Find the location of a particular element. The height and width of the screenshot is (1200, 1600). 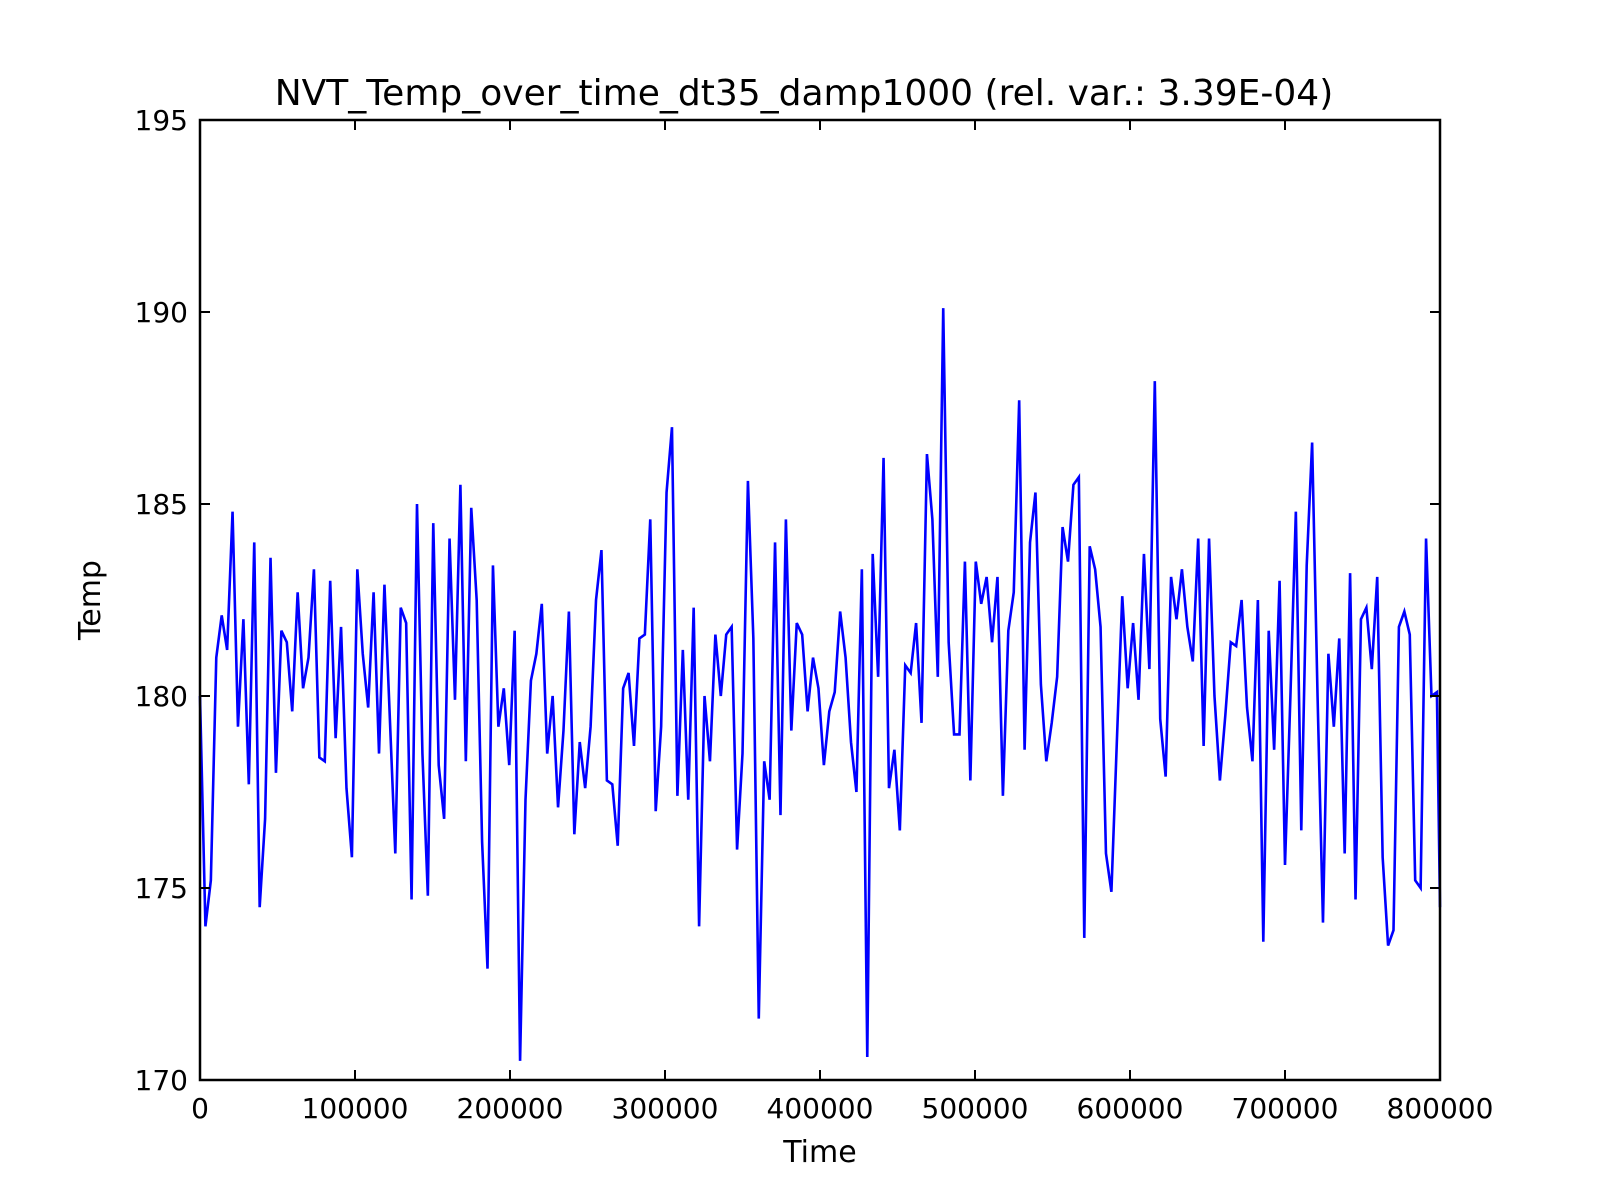

x-tick-label: 100000 is located at coordinates (355, 1108).